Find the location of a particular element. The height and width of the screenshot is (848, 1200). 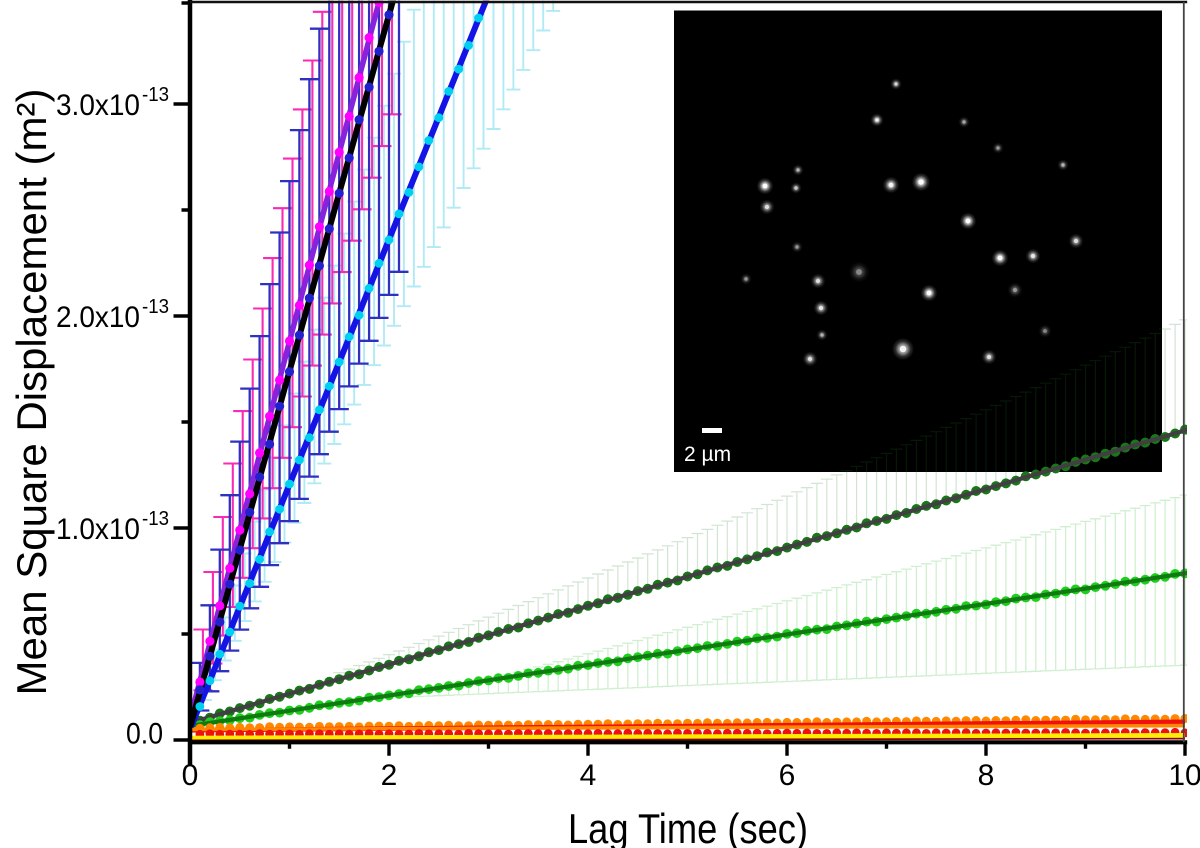

svg-text: 3.0x10 is located at coordinates (98, 105).